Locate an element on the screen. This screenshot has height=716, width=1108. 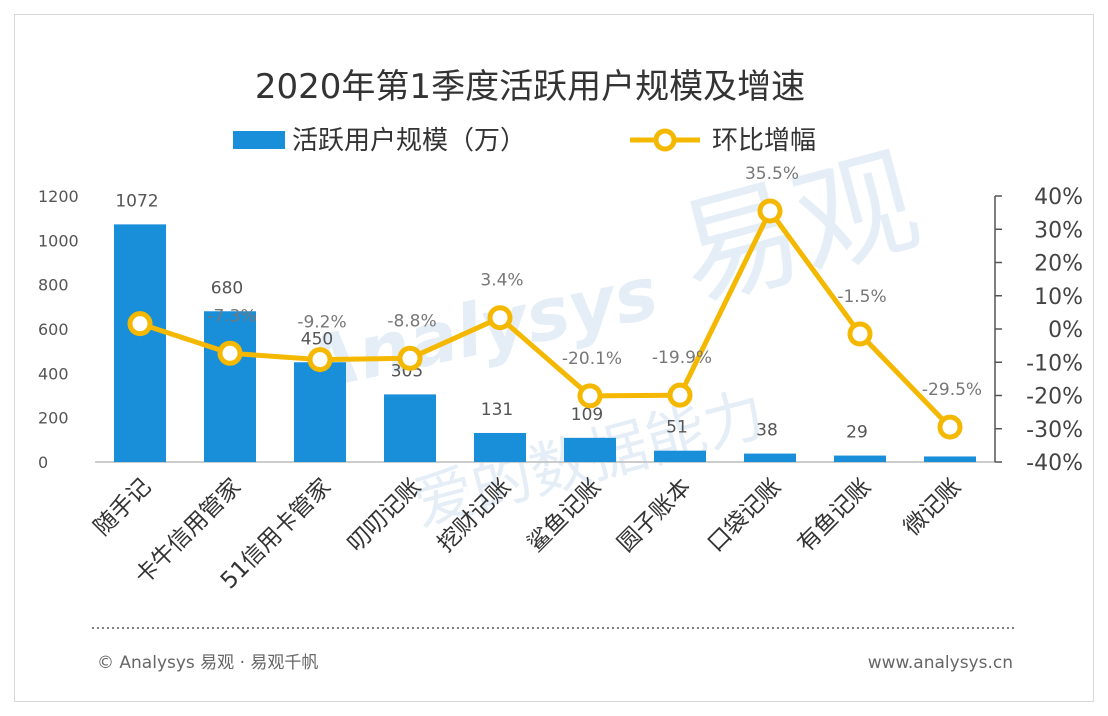
category-label: 微记账 is located at coordinates (932, 507).